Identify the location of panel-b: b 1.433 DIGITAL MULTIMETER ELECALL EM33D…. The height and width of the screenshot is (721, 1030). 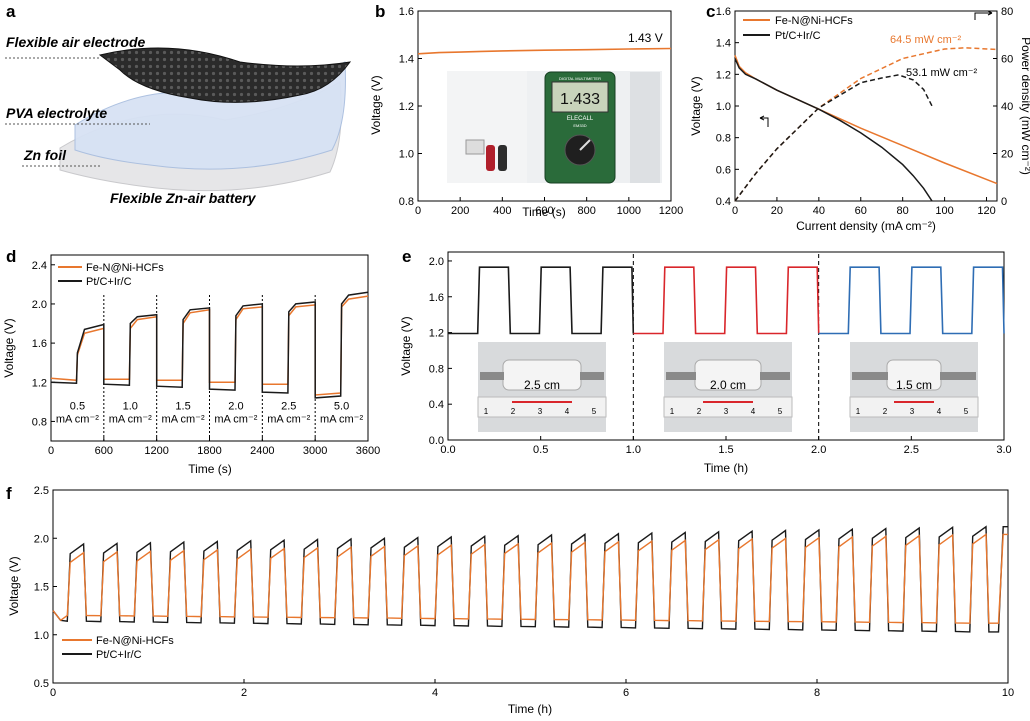
(526, 110).